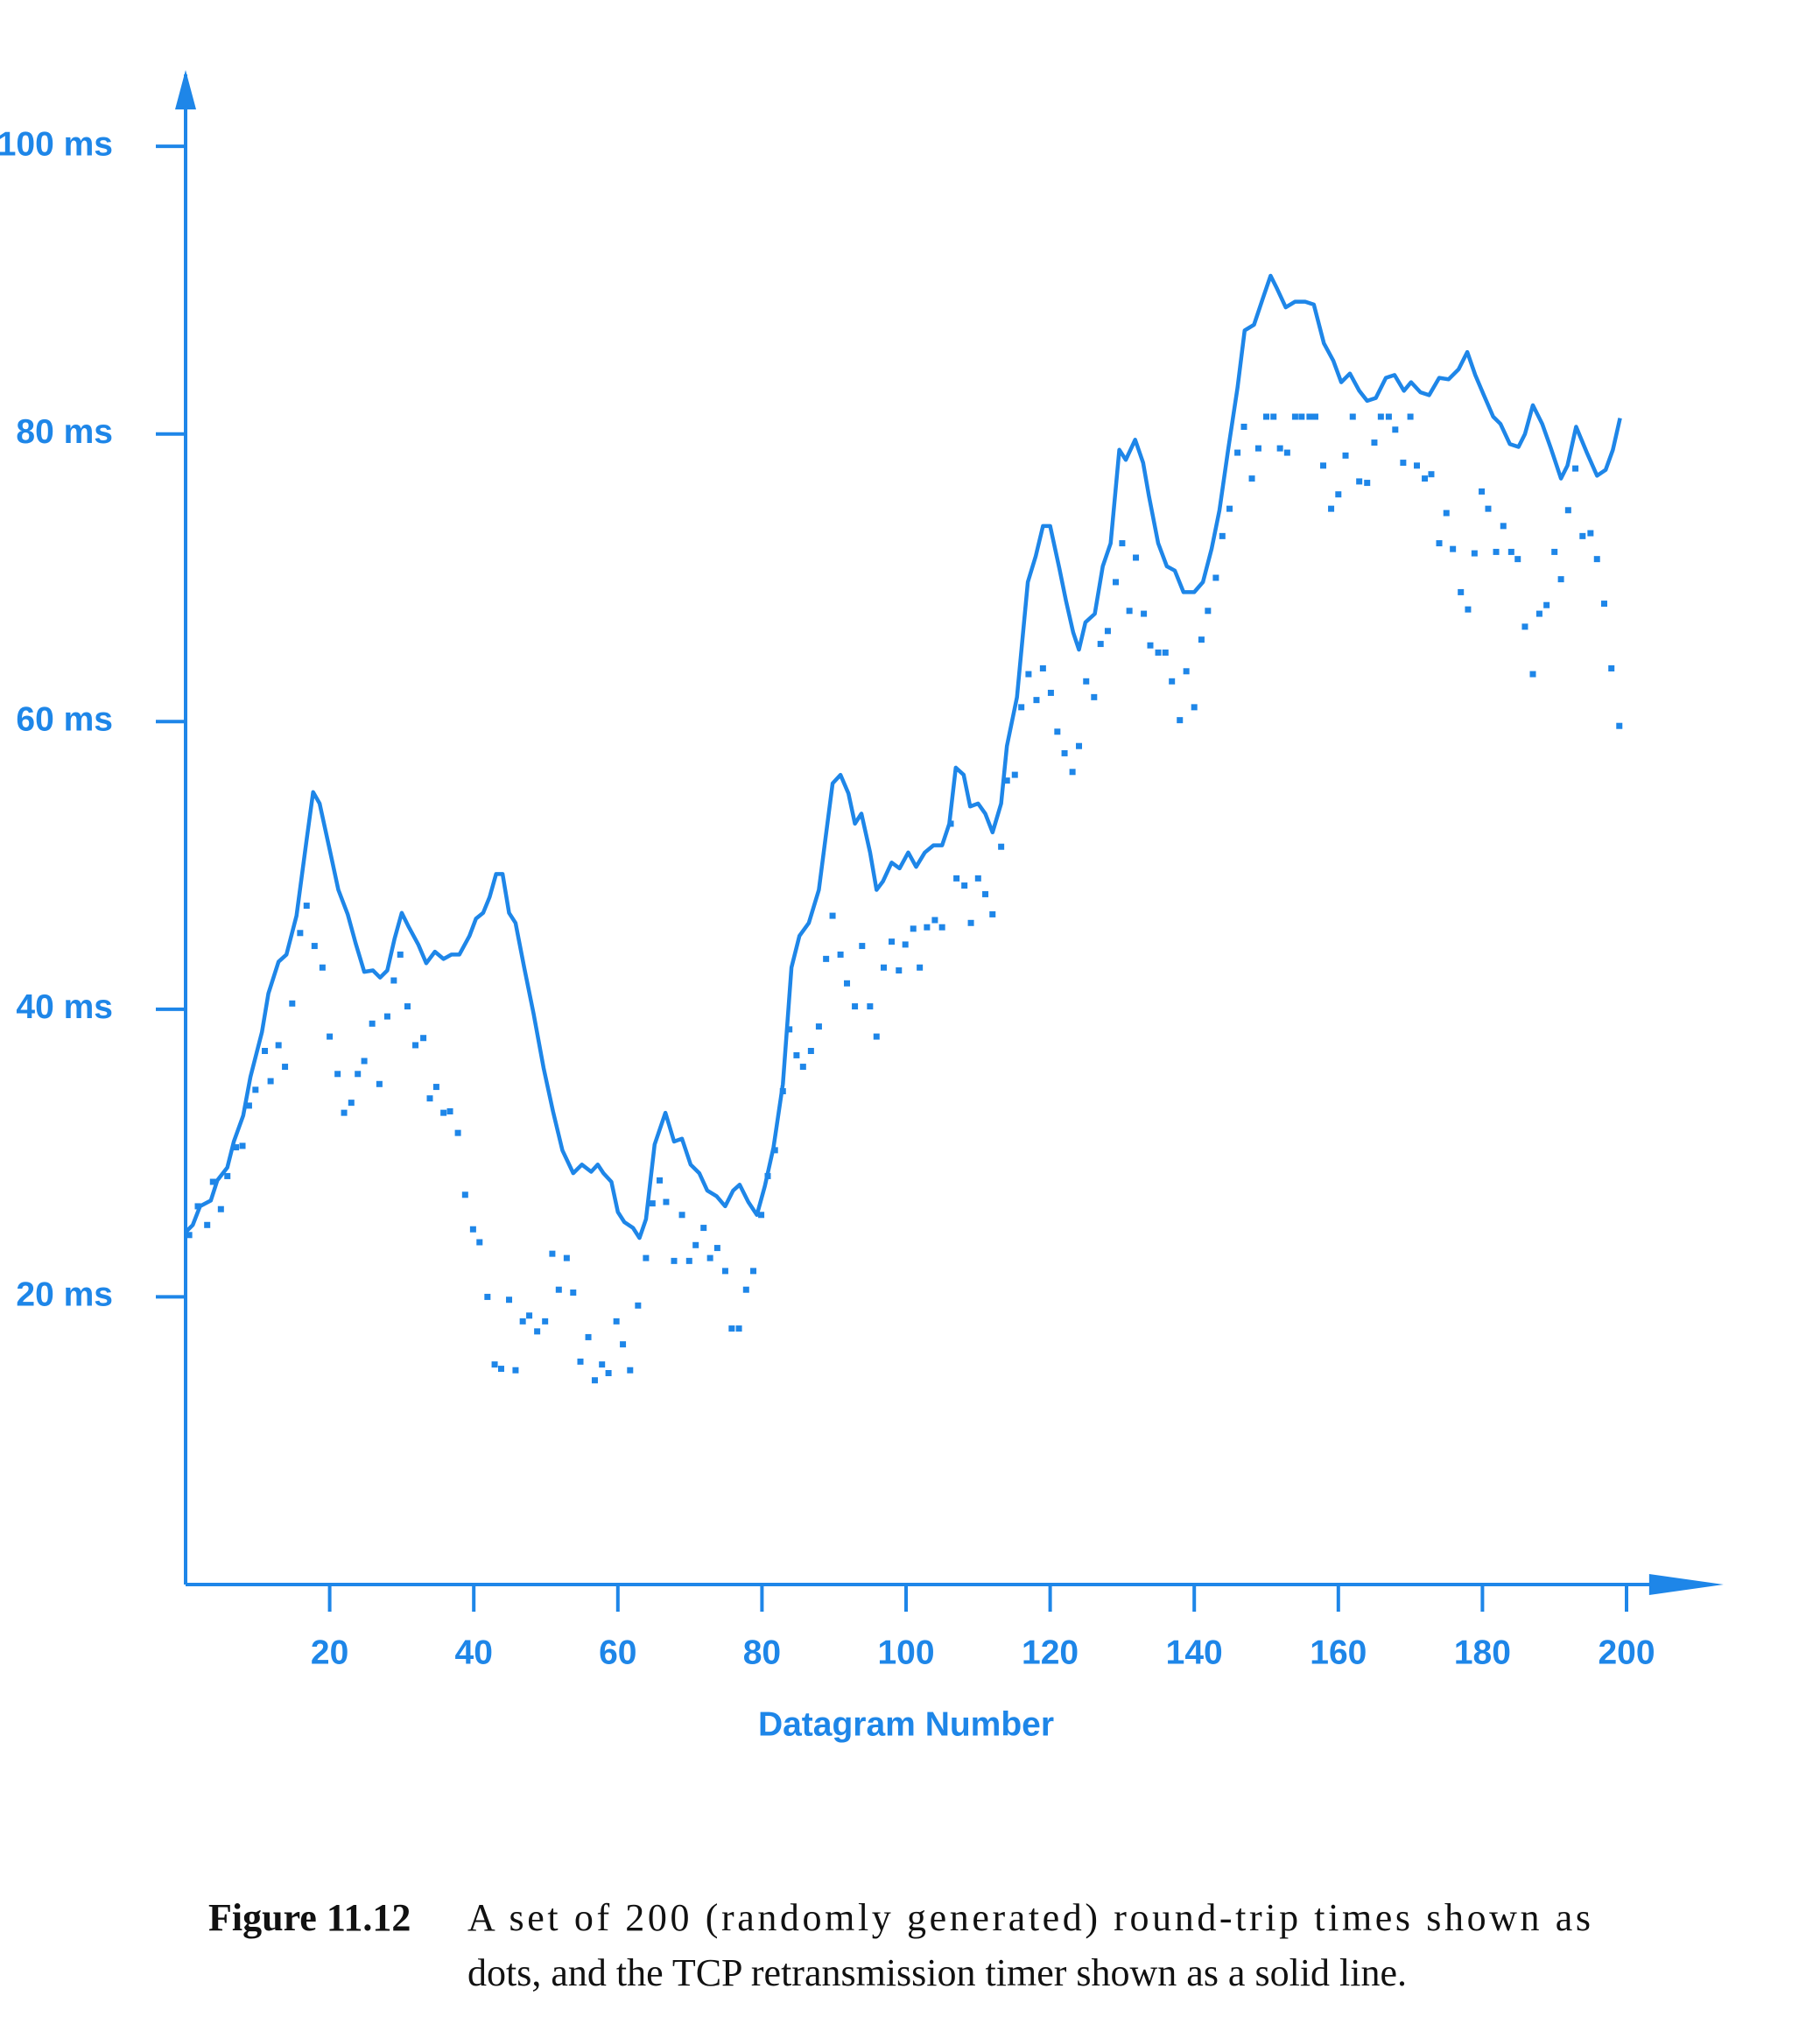  Describe the element at coordinates (64, 1007) in the screenshot. I see `y-tick-label: 40 ms` at that location.